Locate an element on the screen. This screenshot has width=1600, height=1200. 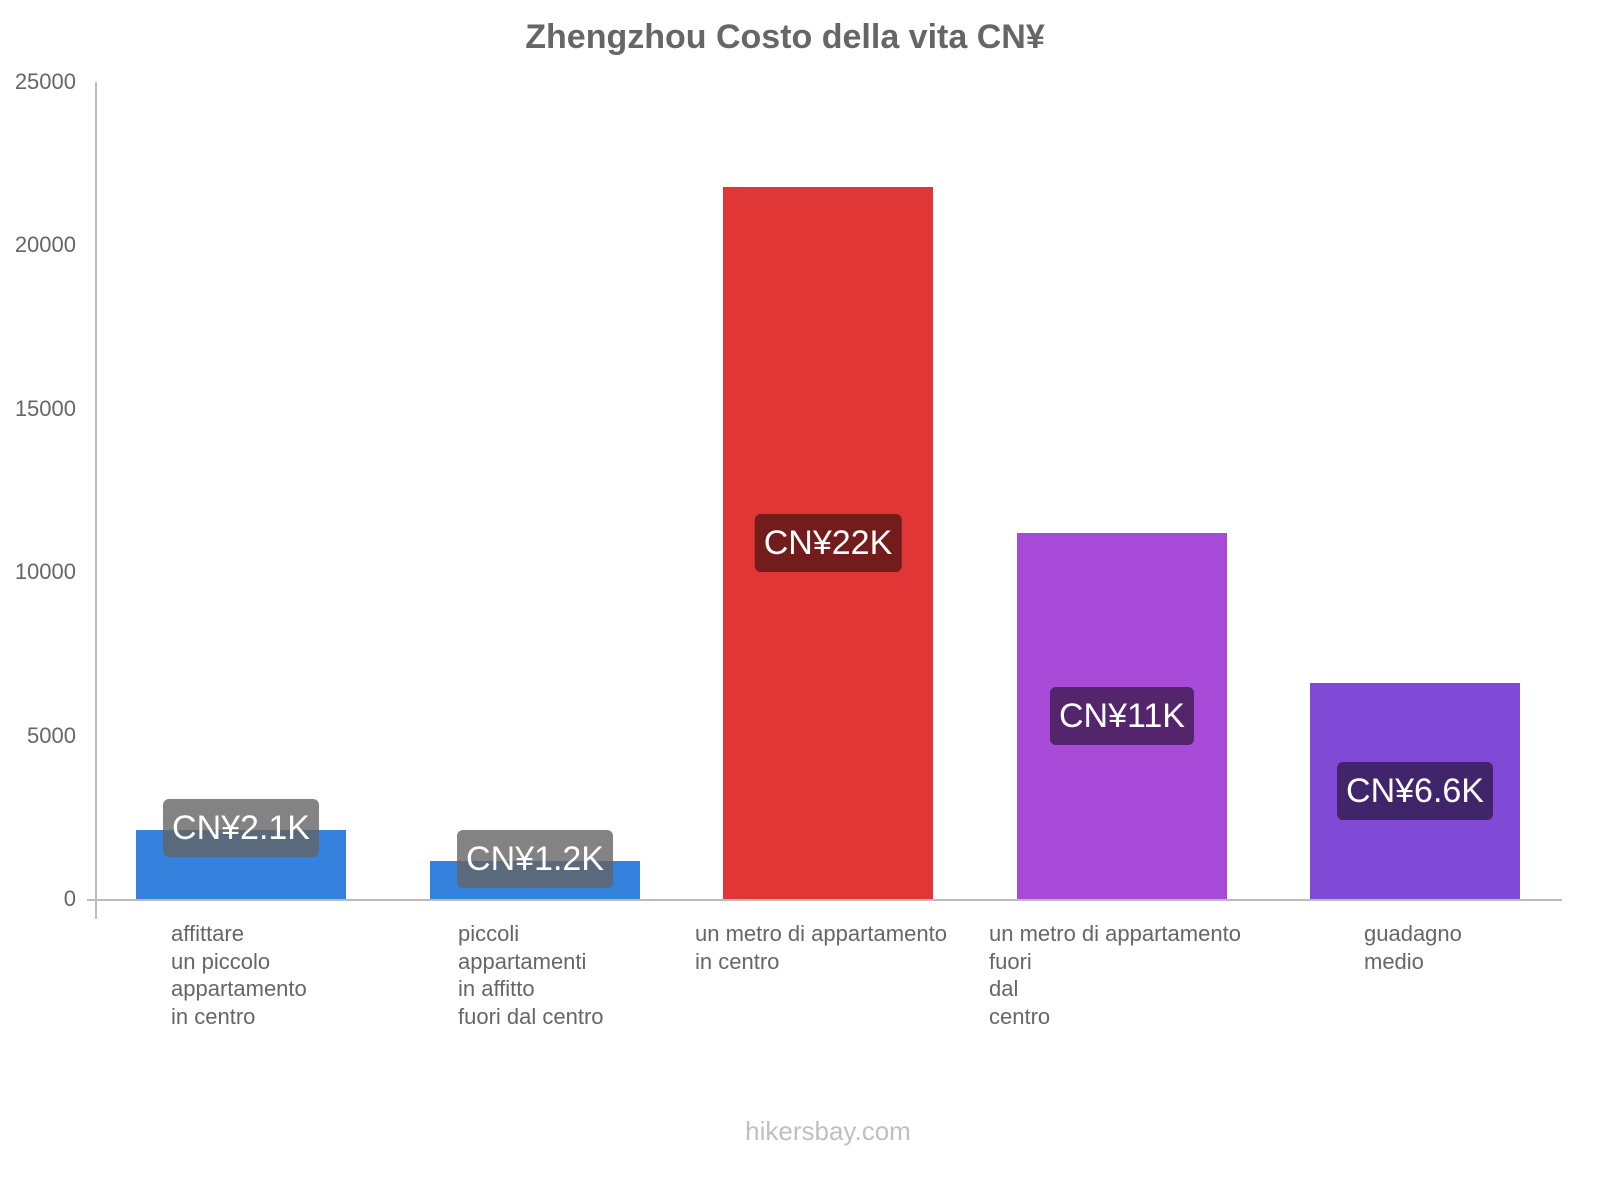
bar-value-label-0: CN¥2.1K is located at coordinates (241, 828).